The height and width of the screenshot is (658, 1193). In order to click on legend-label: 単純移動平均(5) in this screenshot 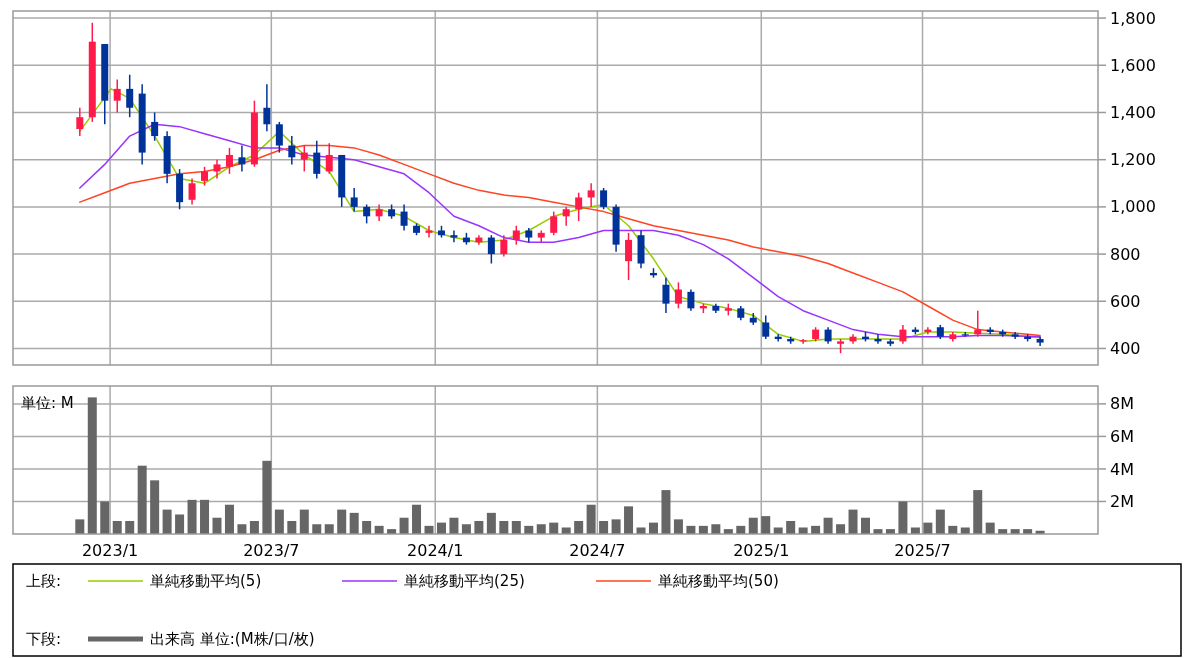, I will do `click(206, 581)`.